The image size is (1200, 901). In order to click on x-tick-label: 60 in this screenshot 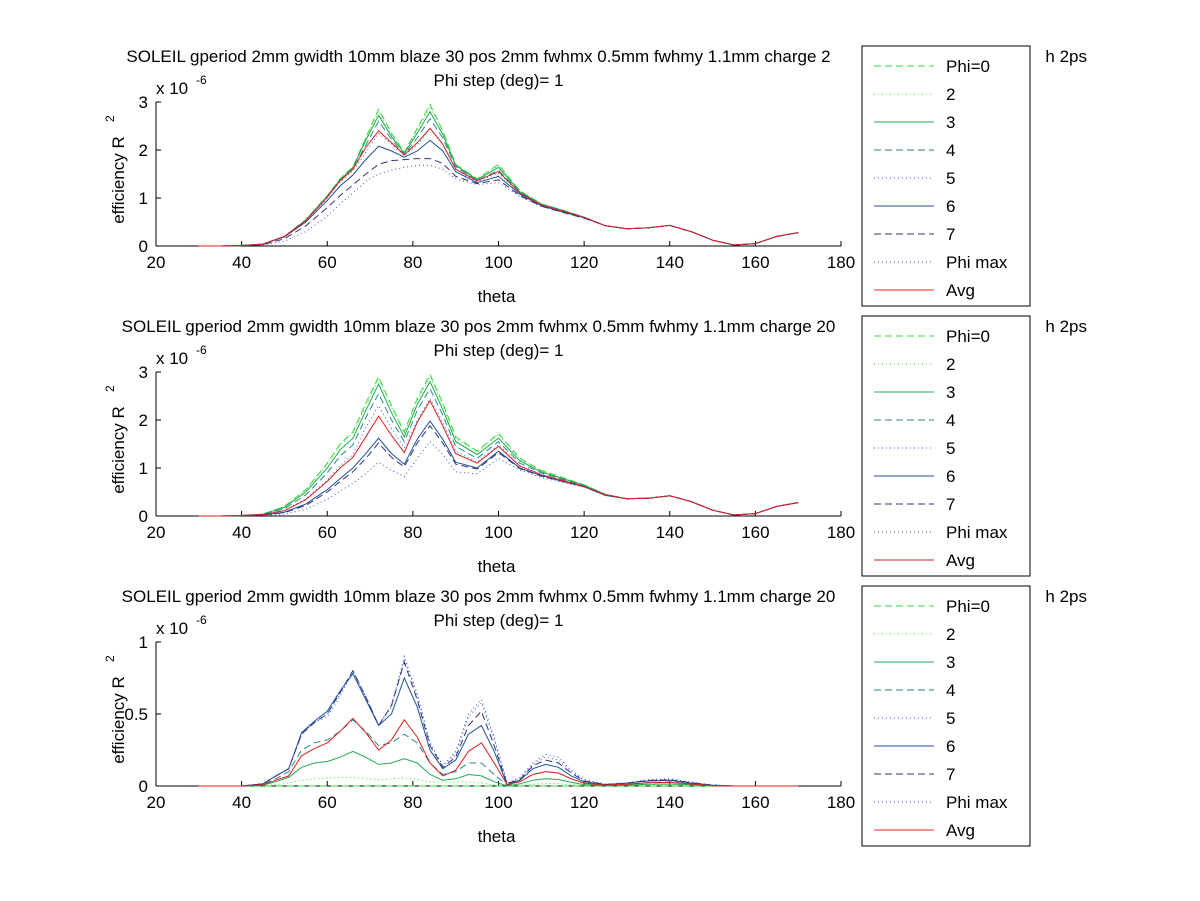, I will do `click(327, 262)`.